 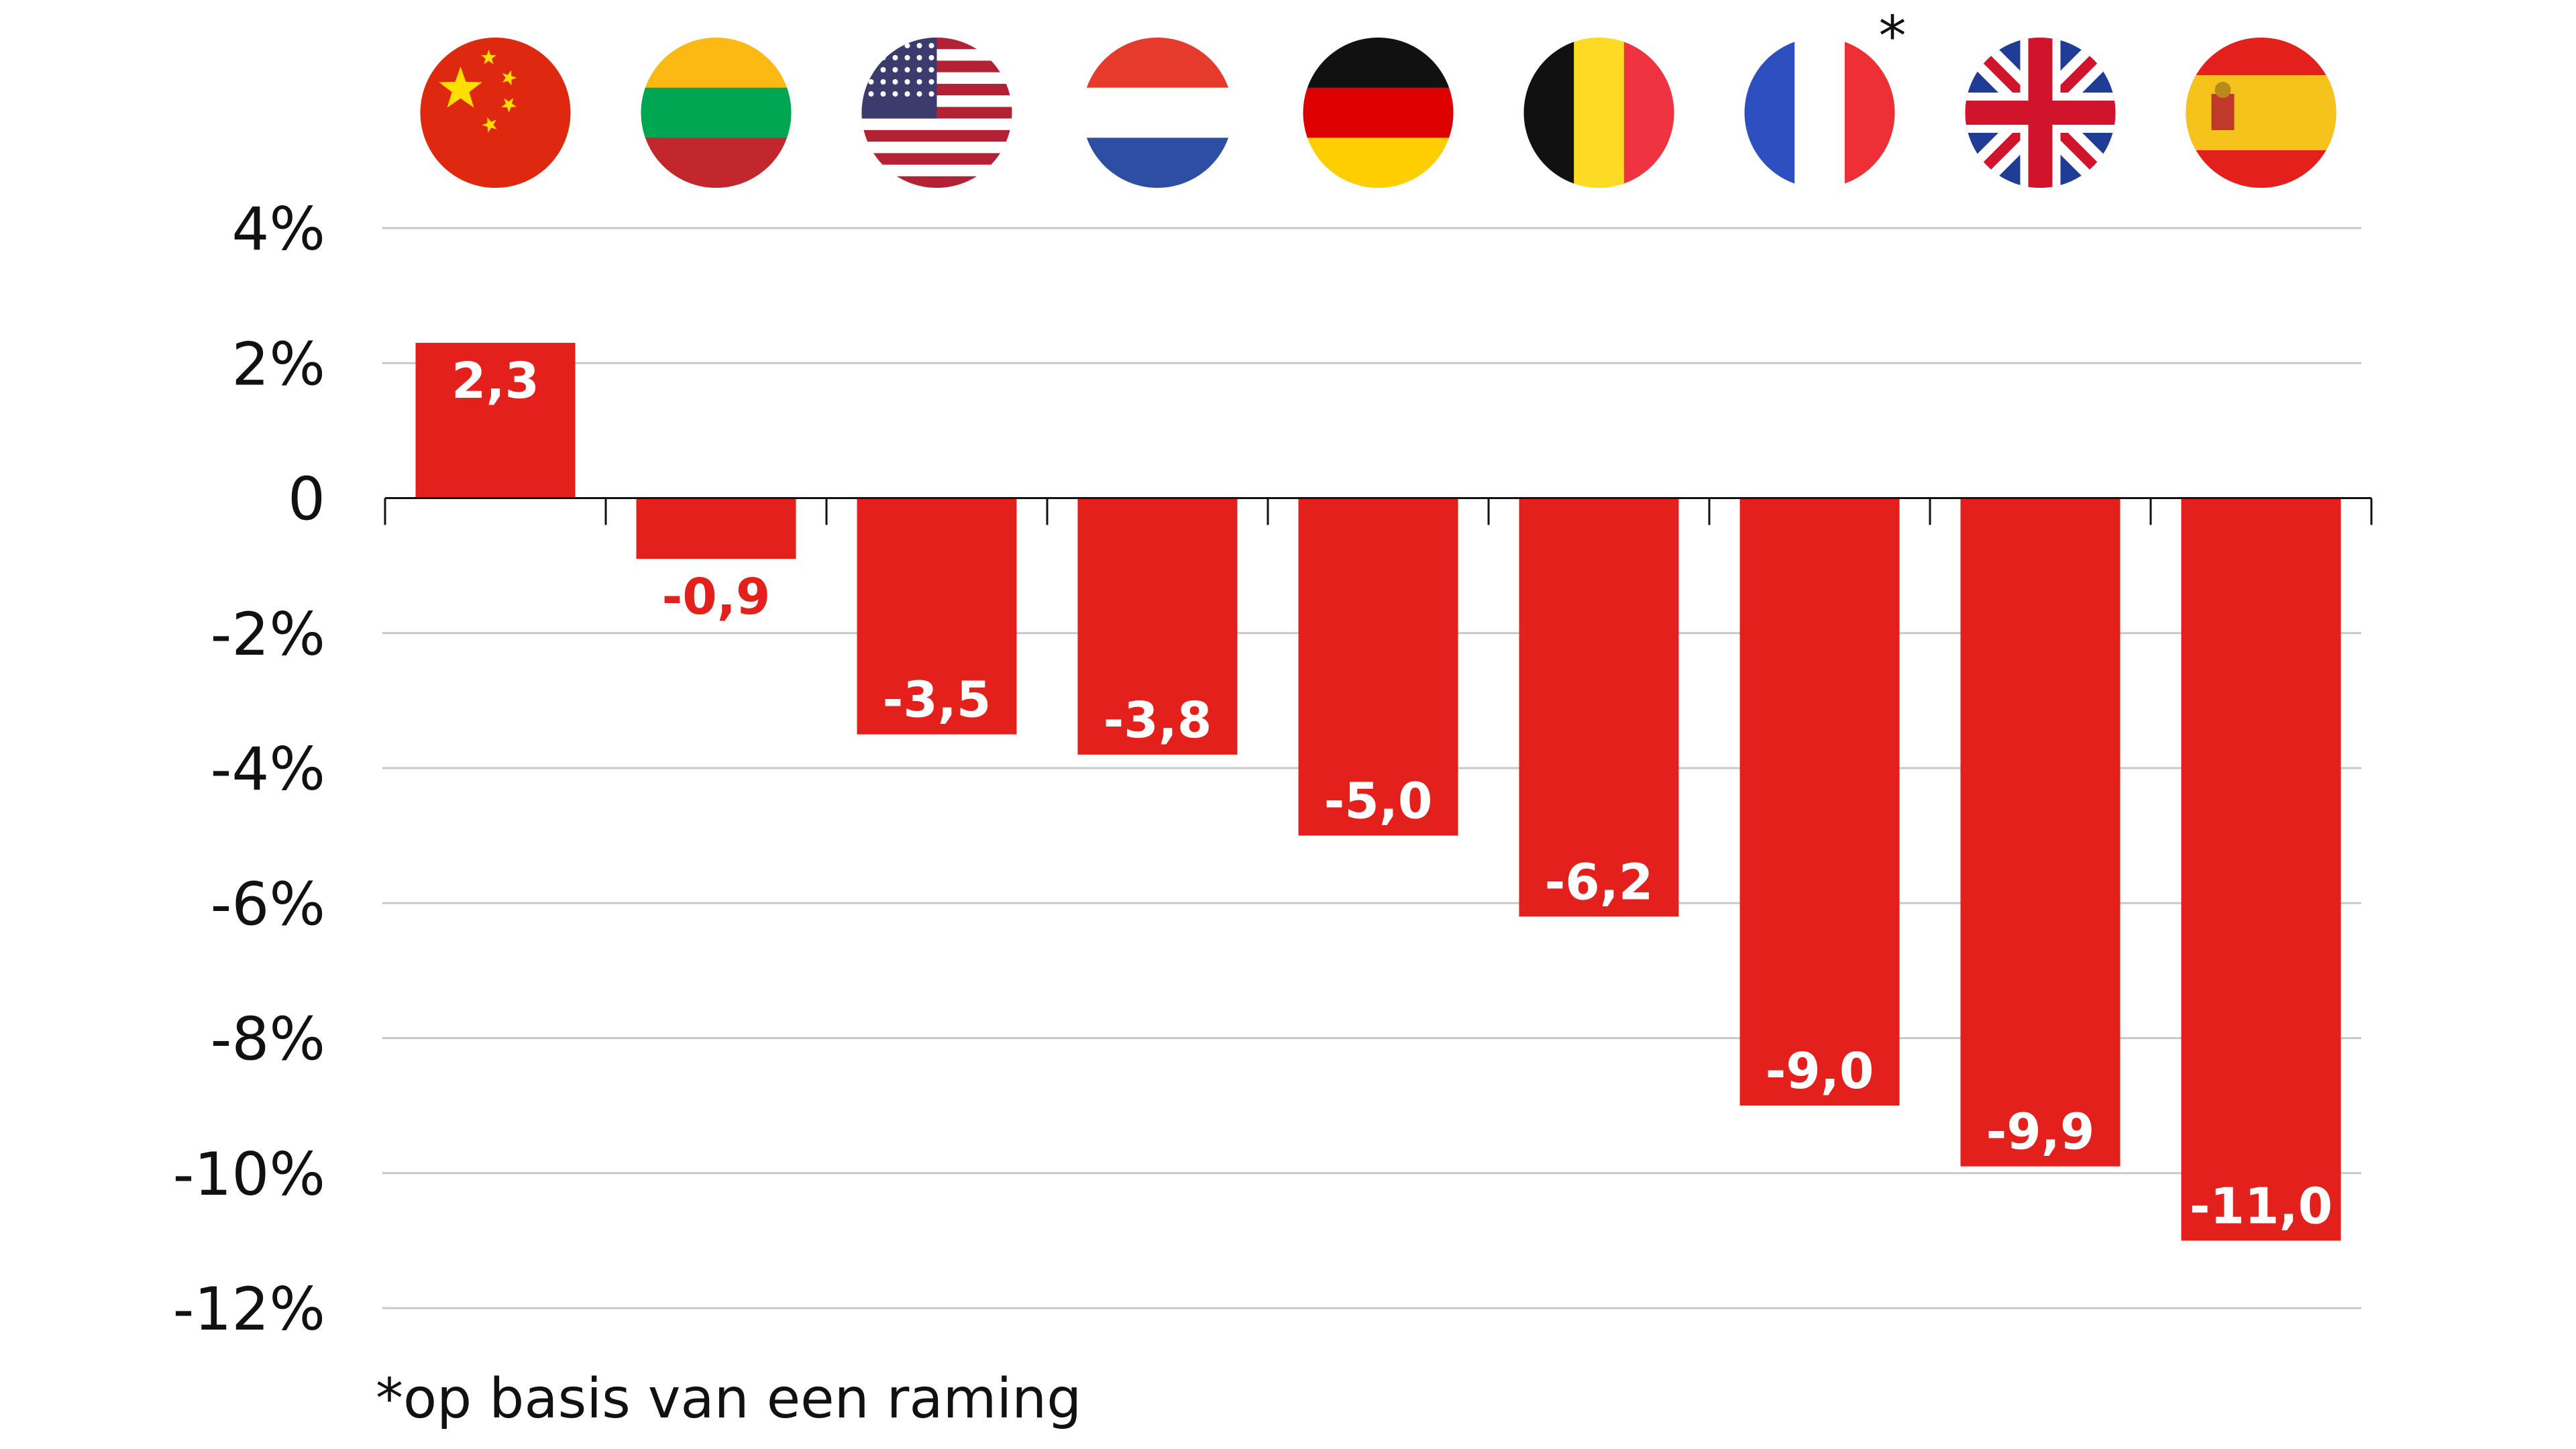 What do you see at coordinates (936, 113) in the screenshot?
I see `usa-flag-icon` at bounding box center [936, 113].